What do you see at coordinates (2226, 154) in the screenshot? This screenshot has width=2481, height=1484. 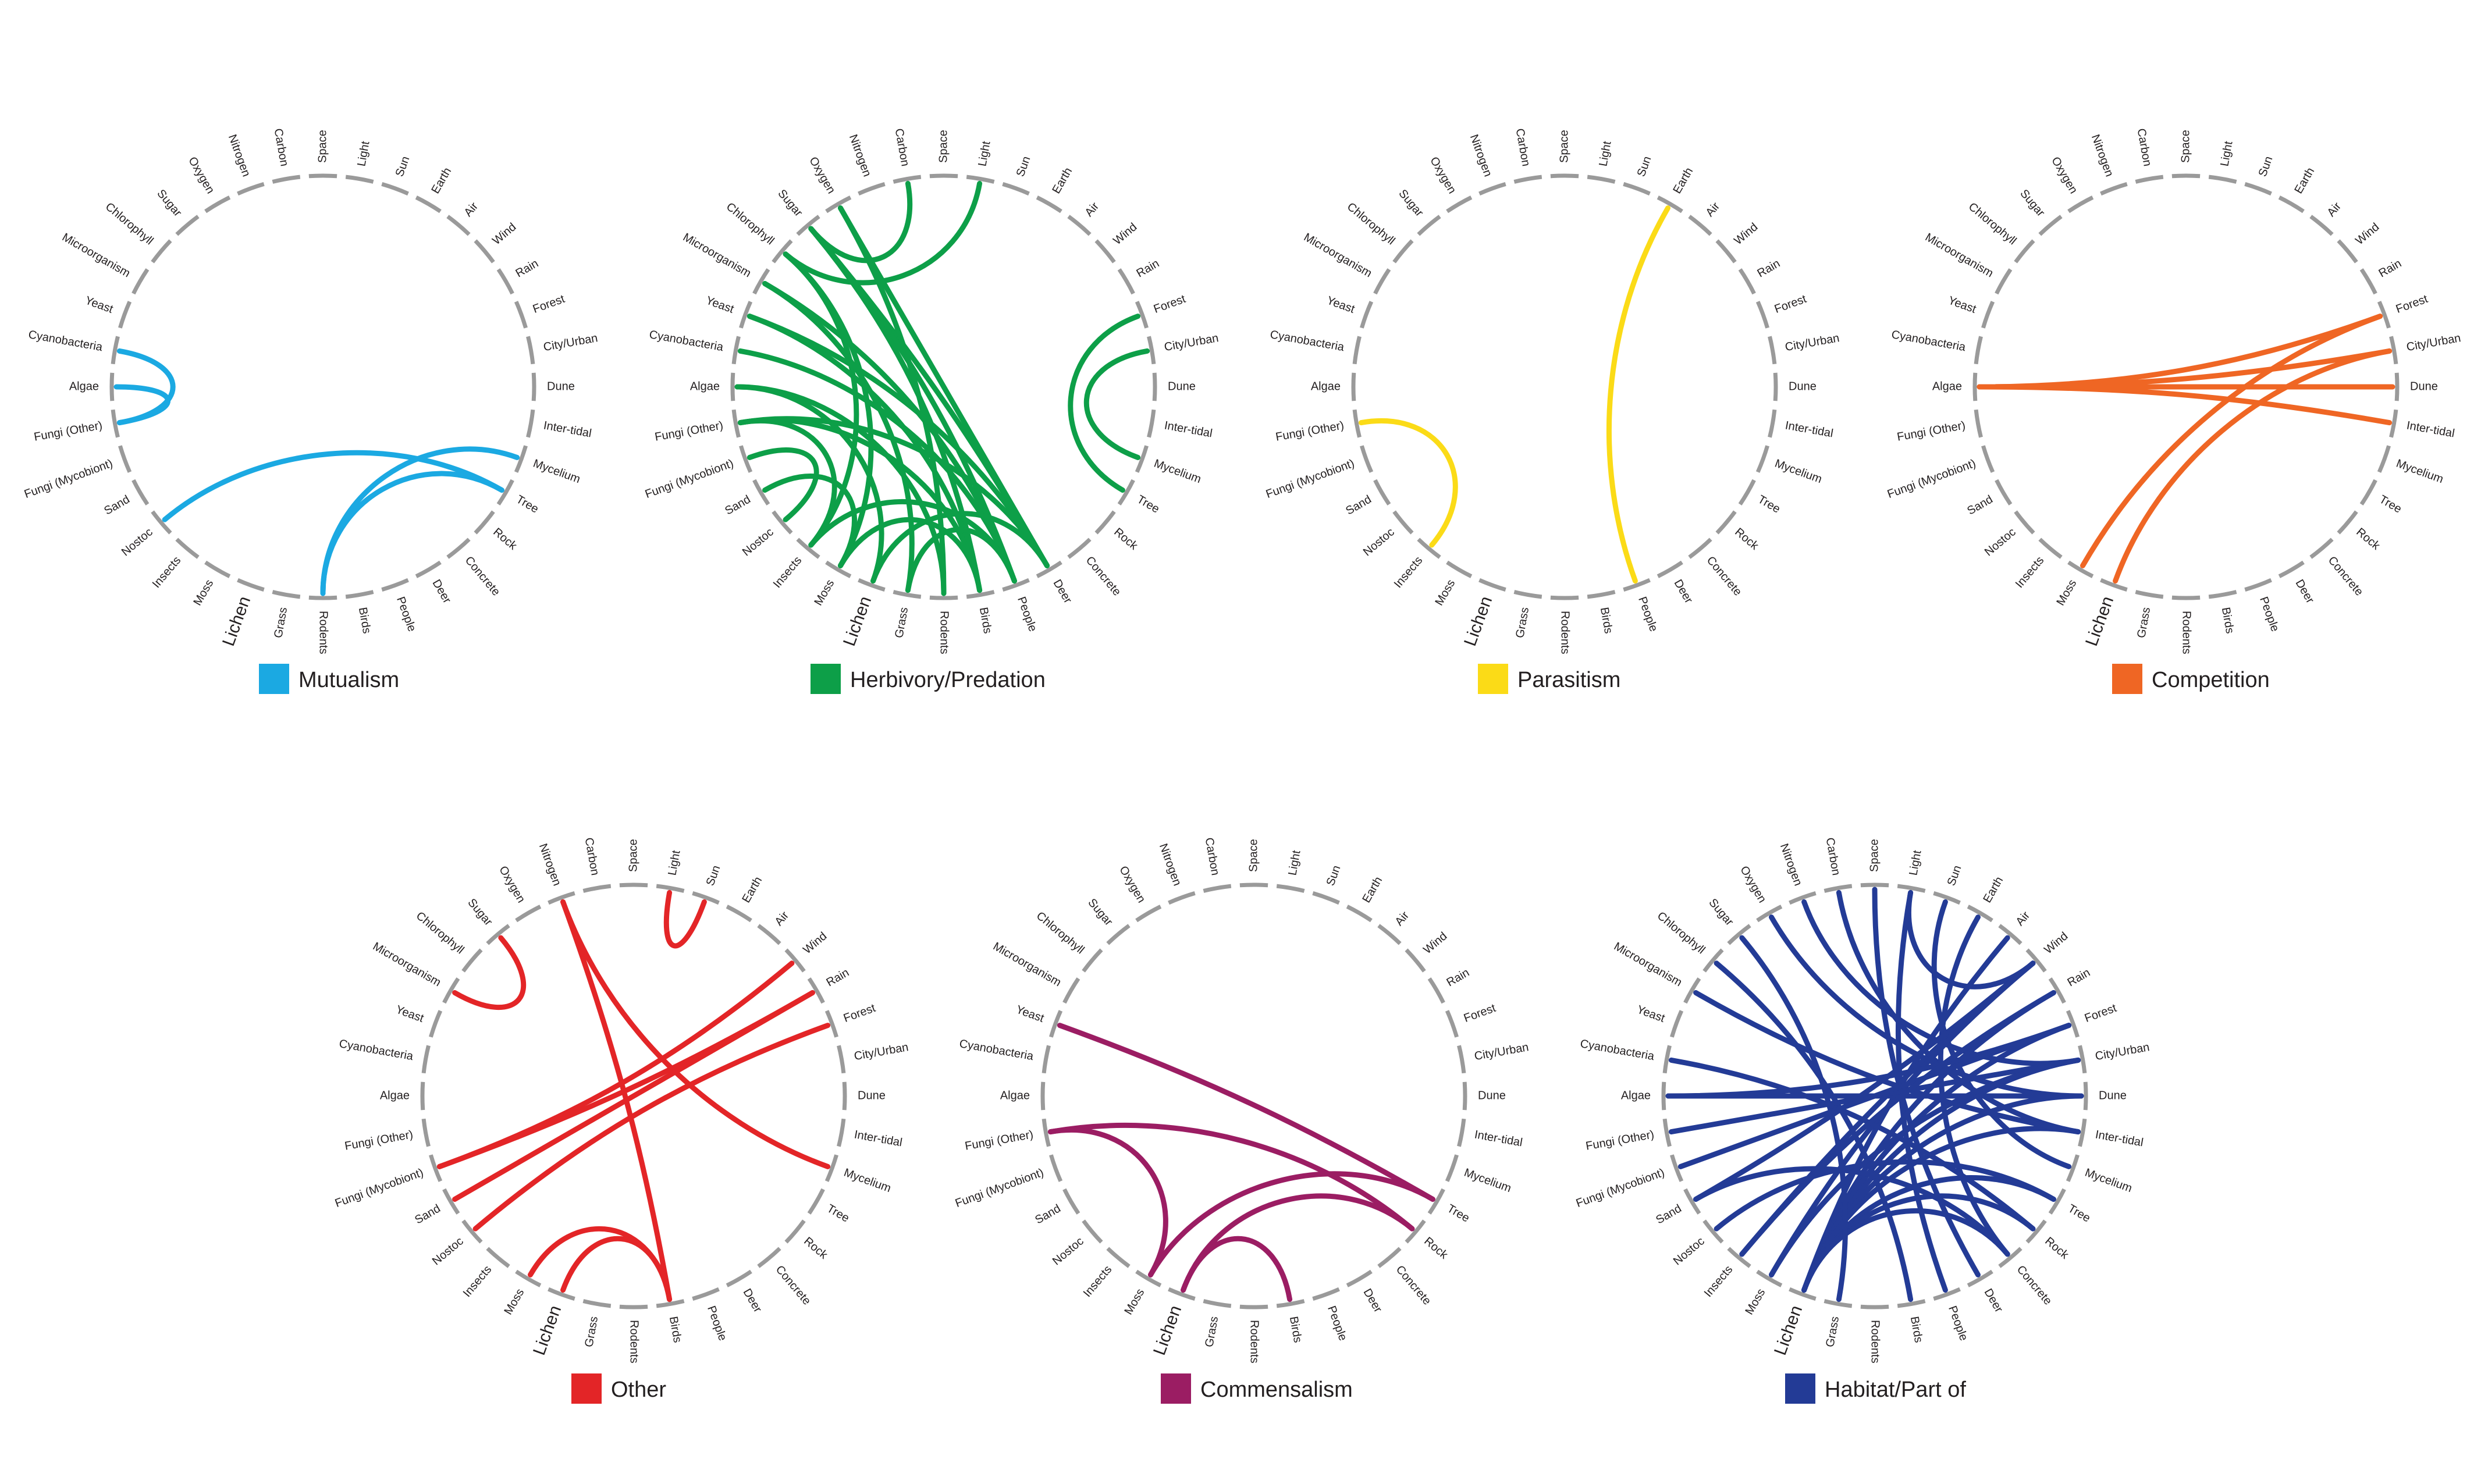 I see `node-label-light: Light` at bounding box center [2226, 154].